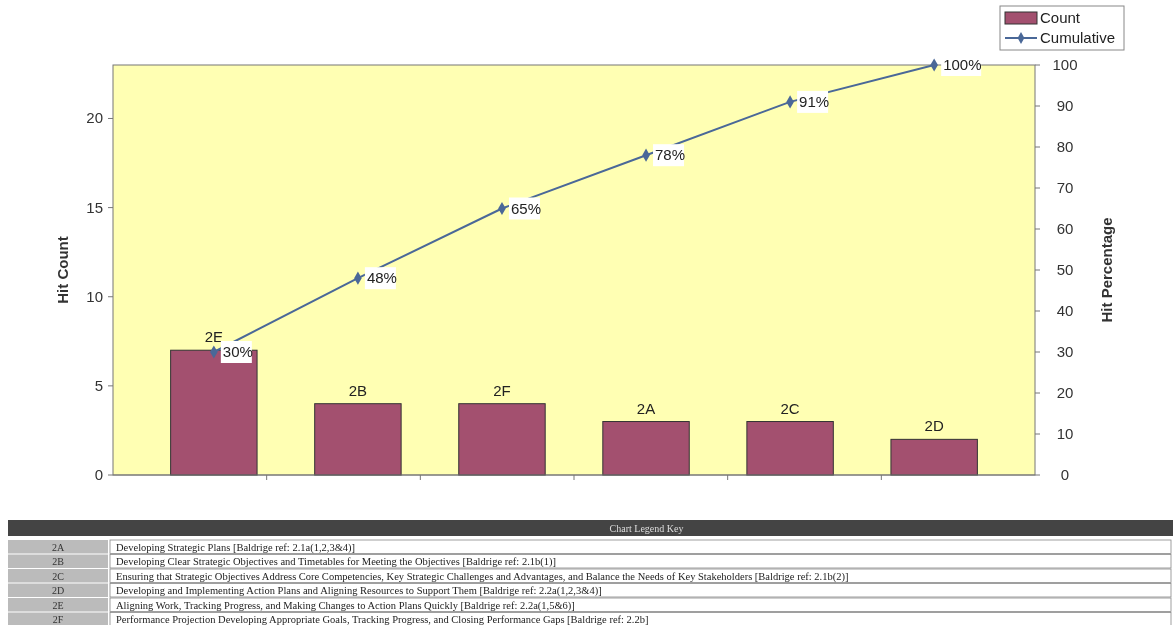  Describe the element at coordinates (58, 619) in the screenshot. I see `text: 2F` at that location.